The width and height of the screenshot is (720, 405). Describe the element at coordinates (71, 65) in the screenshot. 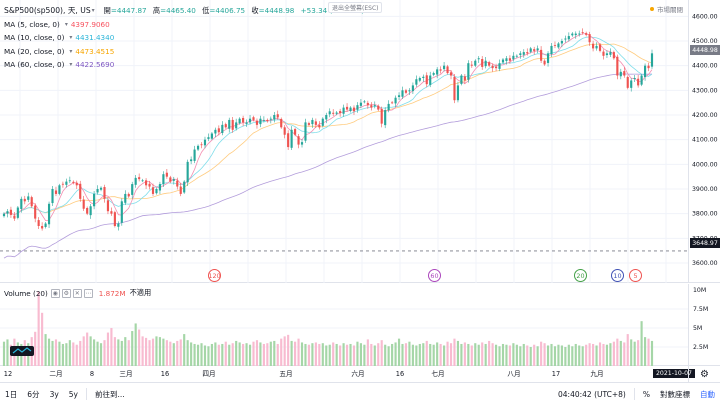

I see `chevron-down-icon: ▾` at that location.